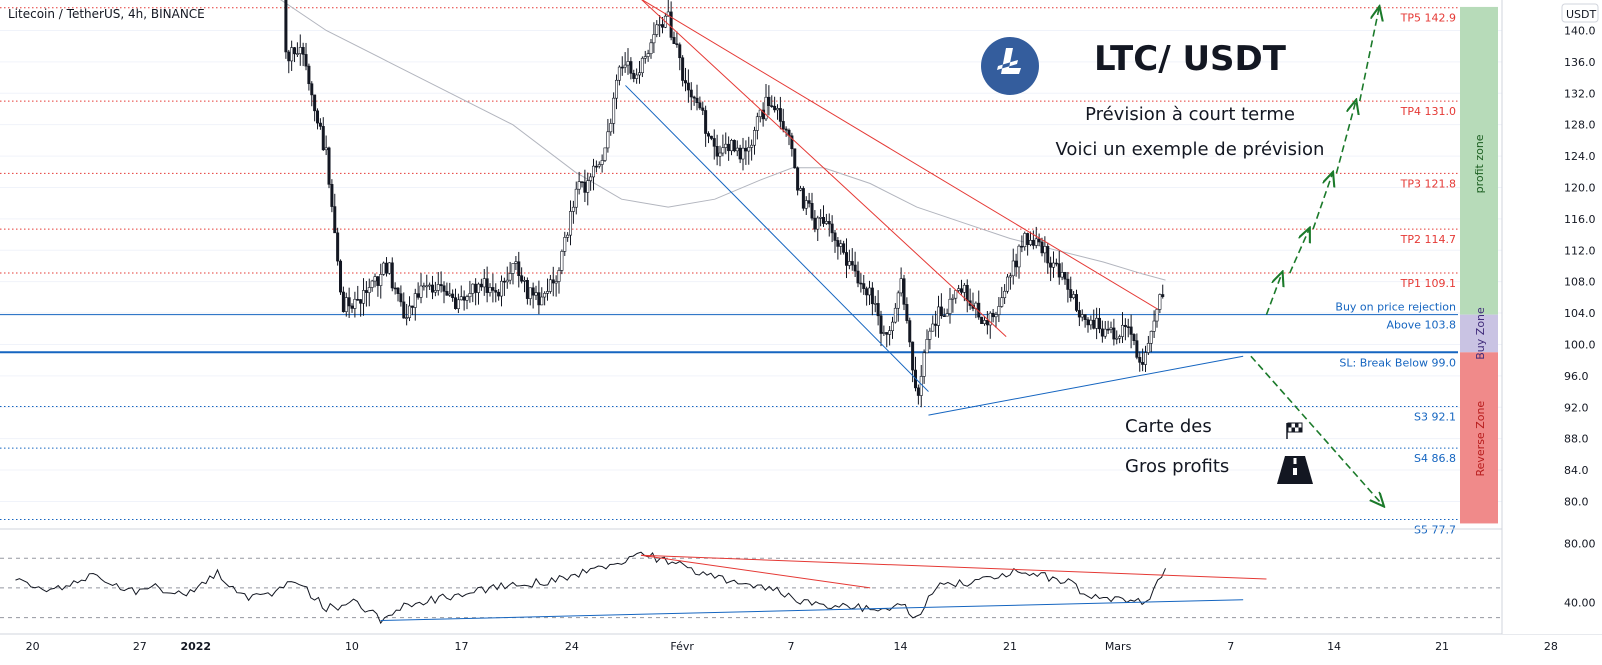 This screenshot has height=665, width=1602. I want to click on price-tick-label: 96.0, so click(1576, 376).